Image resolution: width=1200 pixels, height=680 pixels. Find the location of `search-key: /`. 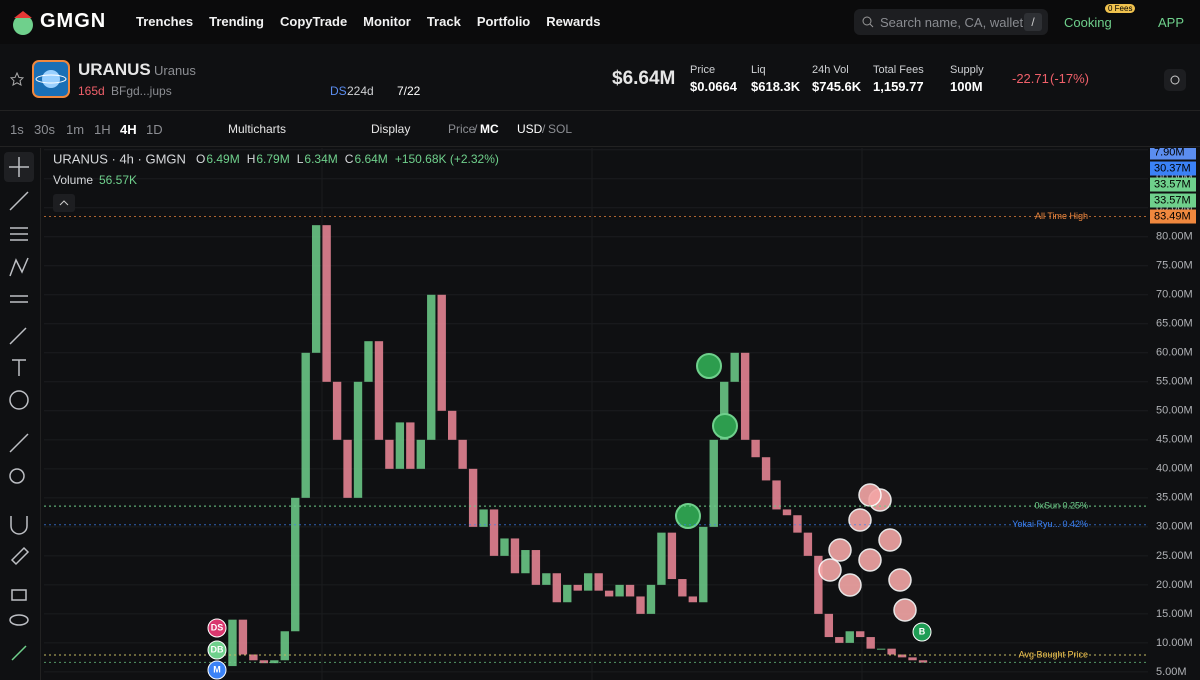

search-key: / is located at coordinates (1033, 22).